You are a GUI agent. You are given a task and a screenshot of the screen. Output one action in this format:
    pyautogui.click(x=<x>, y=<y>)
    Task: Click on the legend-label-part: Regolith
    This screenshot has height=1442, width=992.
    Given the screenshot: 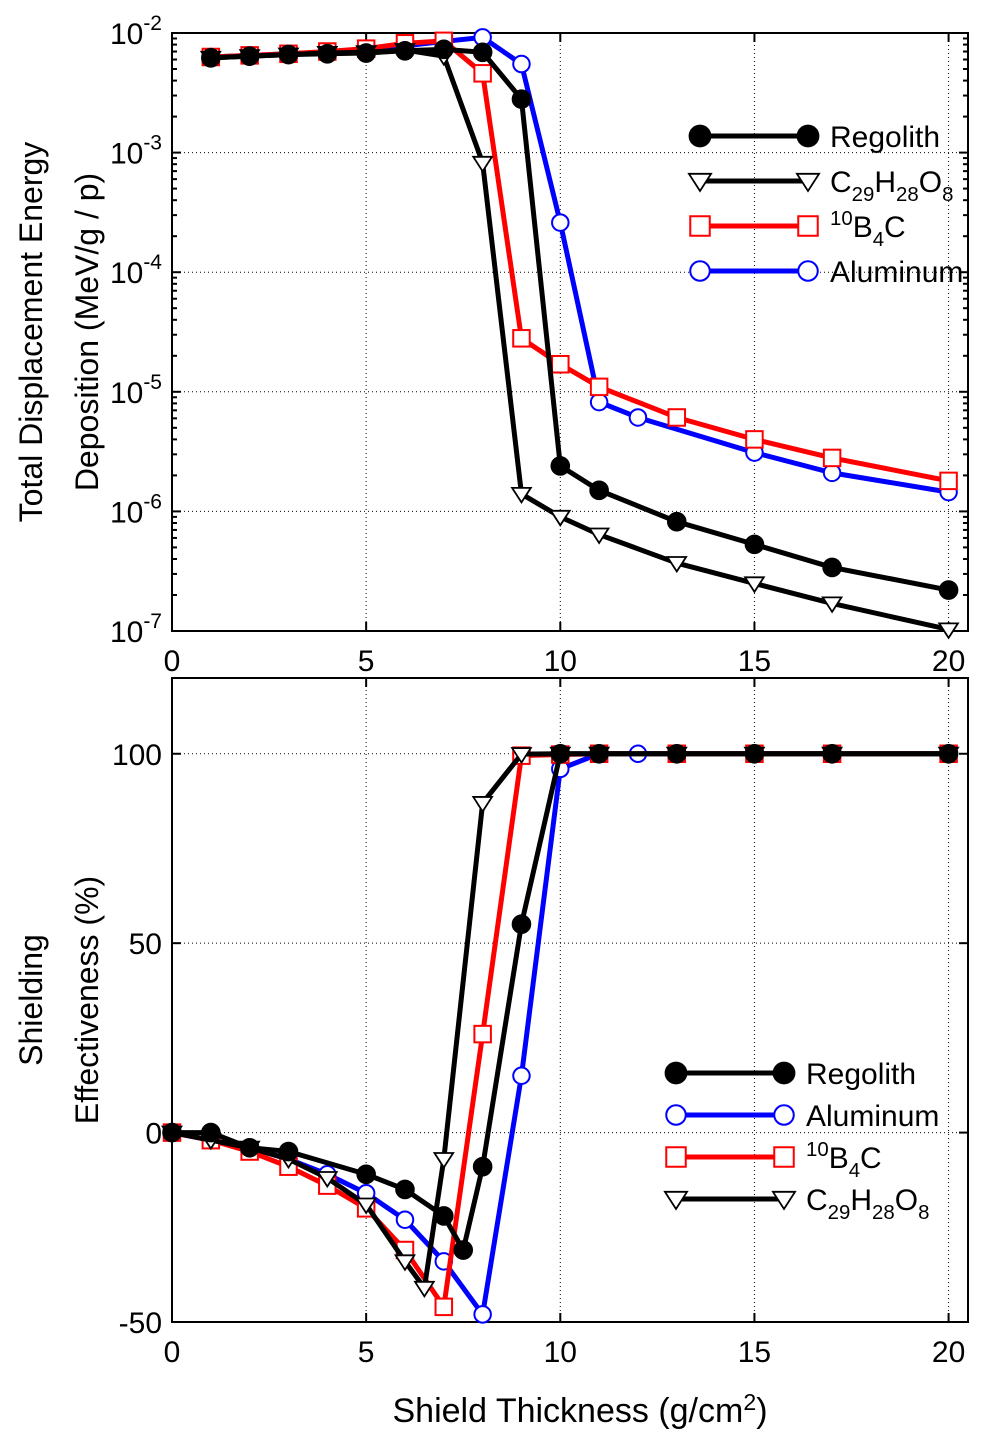 What is the action you would take?
    pyautogui.click(x=885, y=137)
    